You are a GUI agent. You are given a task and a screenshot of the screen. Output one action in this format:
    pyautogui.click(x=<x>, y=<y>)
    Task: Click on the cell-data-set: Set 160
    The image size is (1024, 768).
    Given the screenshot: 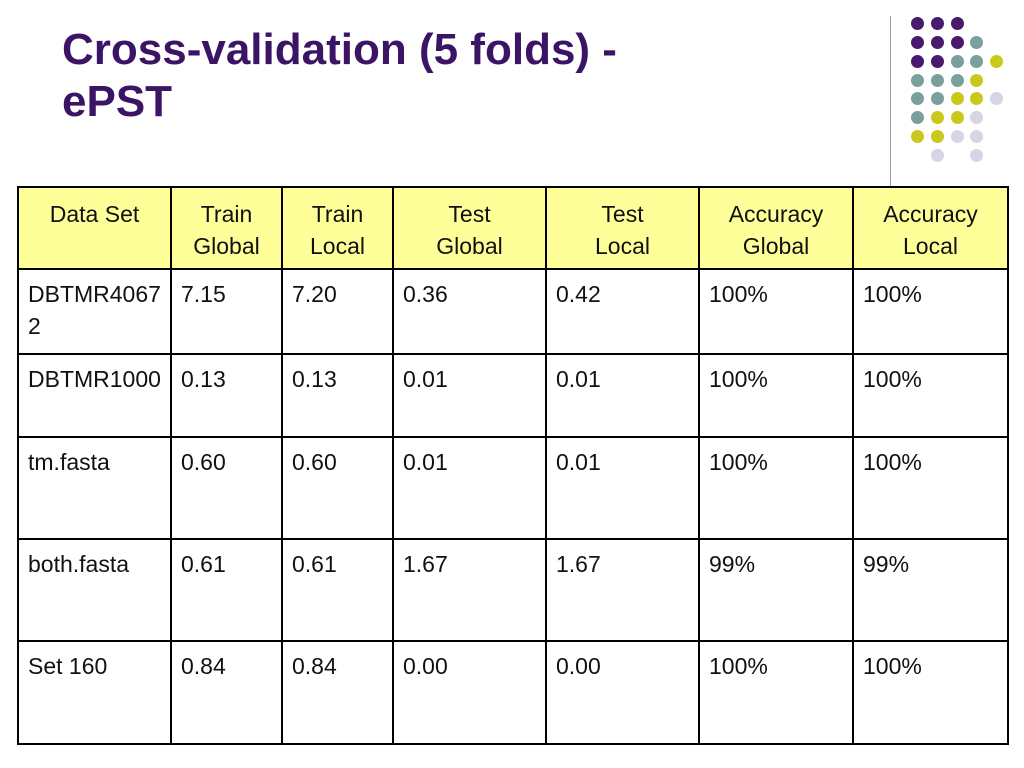 What is the action you would take?
    pyautogui.click(x=94, y=692)
    